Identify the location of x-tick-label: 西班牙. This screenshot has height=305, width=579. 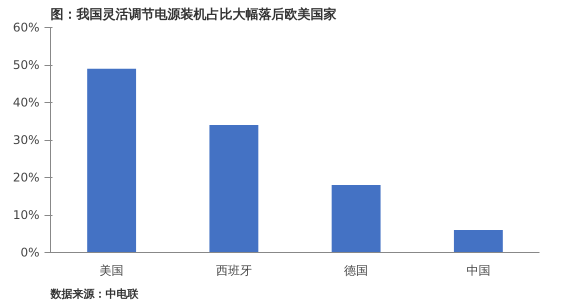
(234, 271).